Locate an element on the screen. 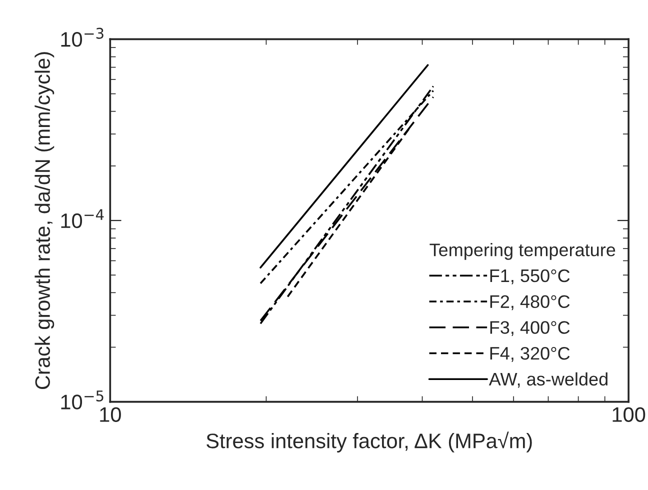 Image resolution: width=648 pixels, height=490 pixels. y-tick-label: 10$^{−3}$ is located at coordinates (82, 37).